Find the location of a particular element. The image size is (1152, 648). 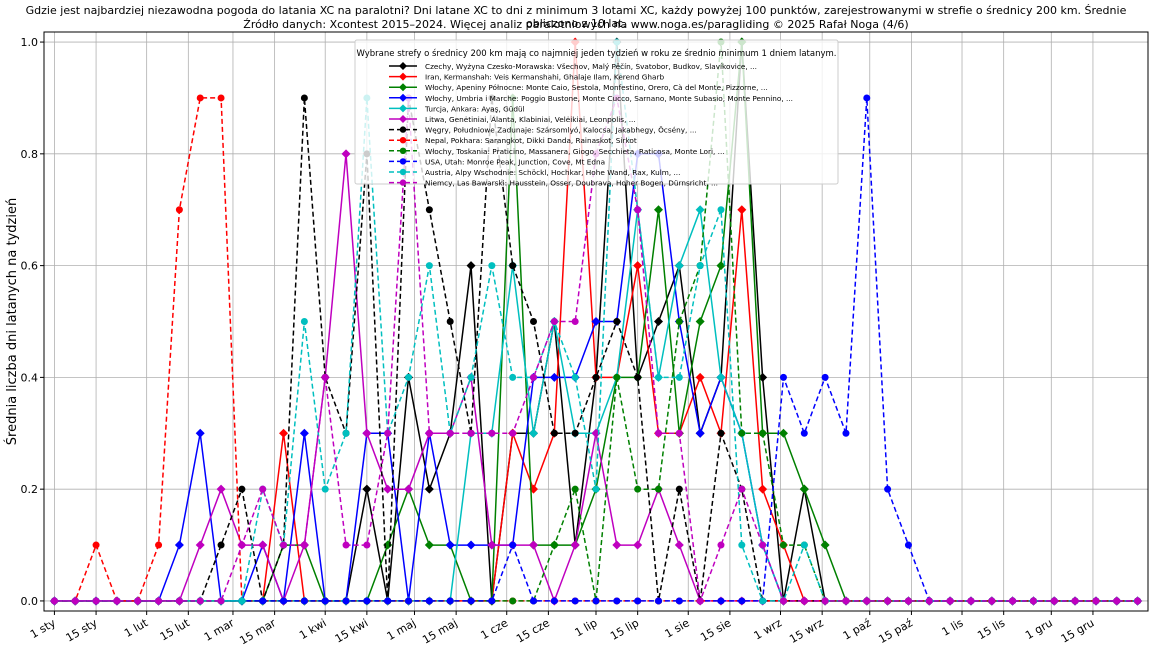

x-tick-label: 15 lut is located at coordinates (175, 630).